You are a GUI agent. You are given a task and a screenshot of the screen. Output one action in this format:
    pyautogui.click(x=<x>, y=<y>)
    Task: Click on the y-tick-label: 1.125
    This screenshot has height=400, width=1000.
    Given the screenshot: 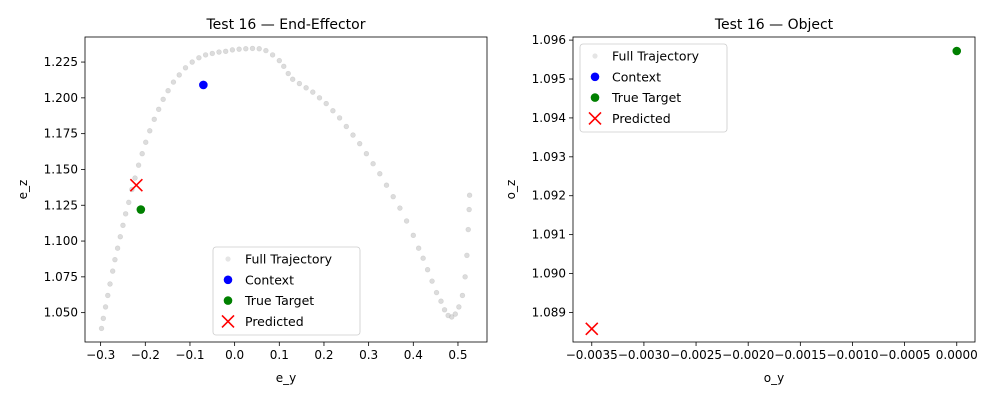 What is the action you would take?
    pyautogui.click(x=61, y=205)
    